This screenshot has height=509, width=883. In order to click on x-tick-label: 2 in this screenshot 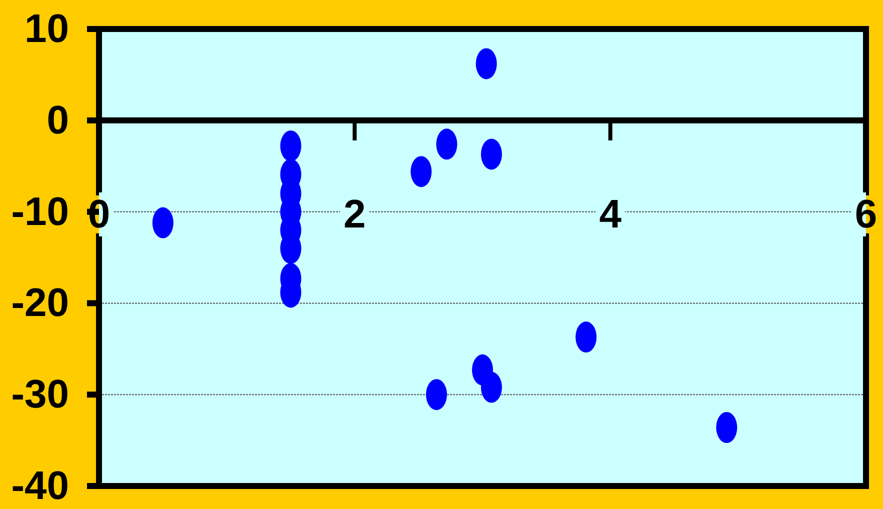, I will do `click(355, 214)`.